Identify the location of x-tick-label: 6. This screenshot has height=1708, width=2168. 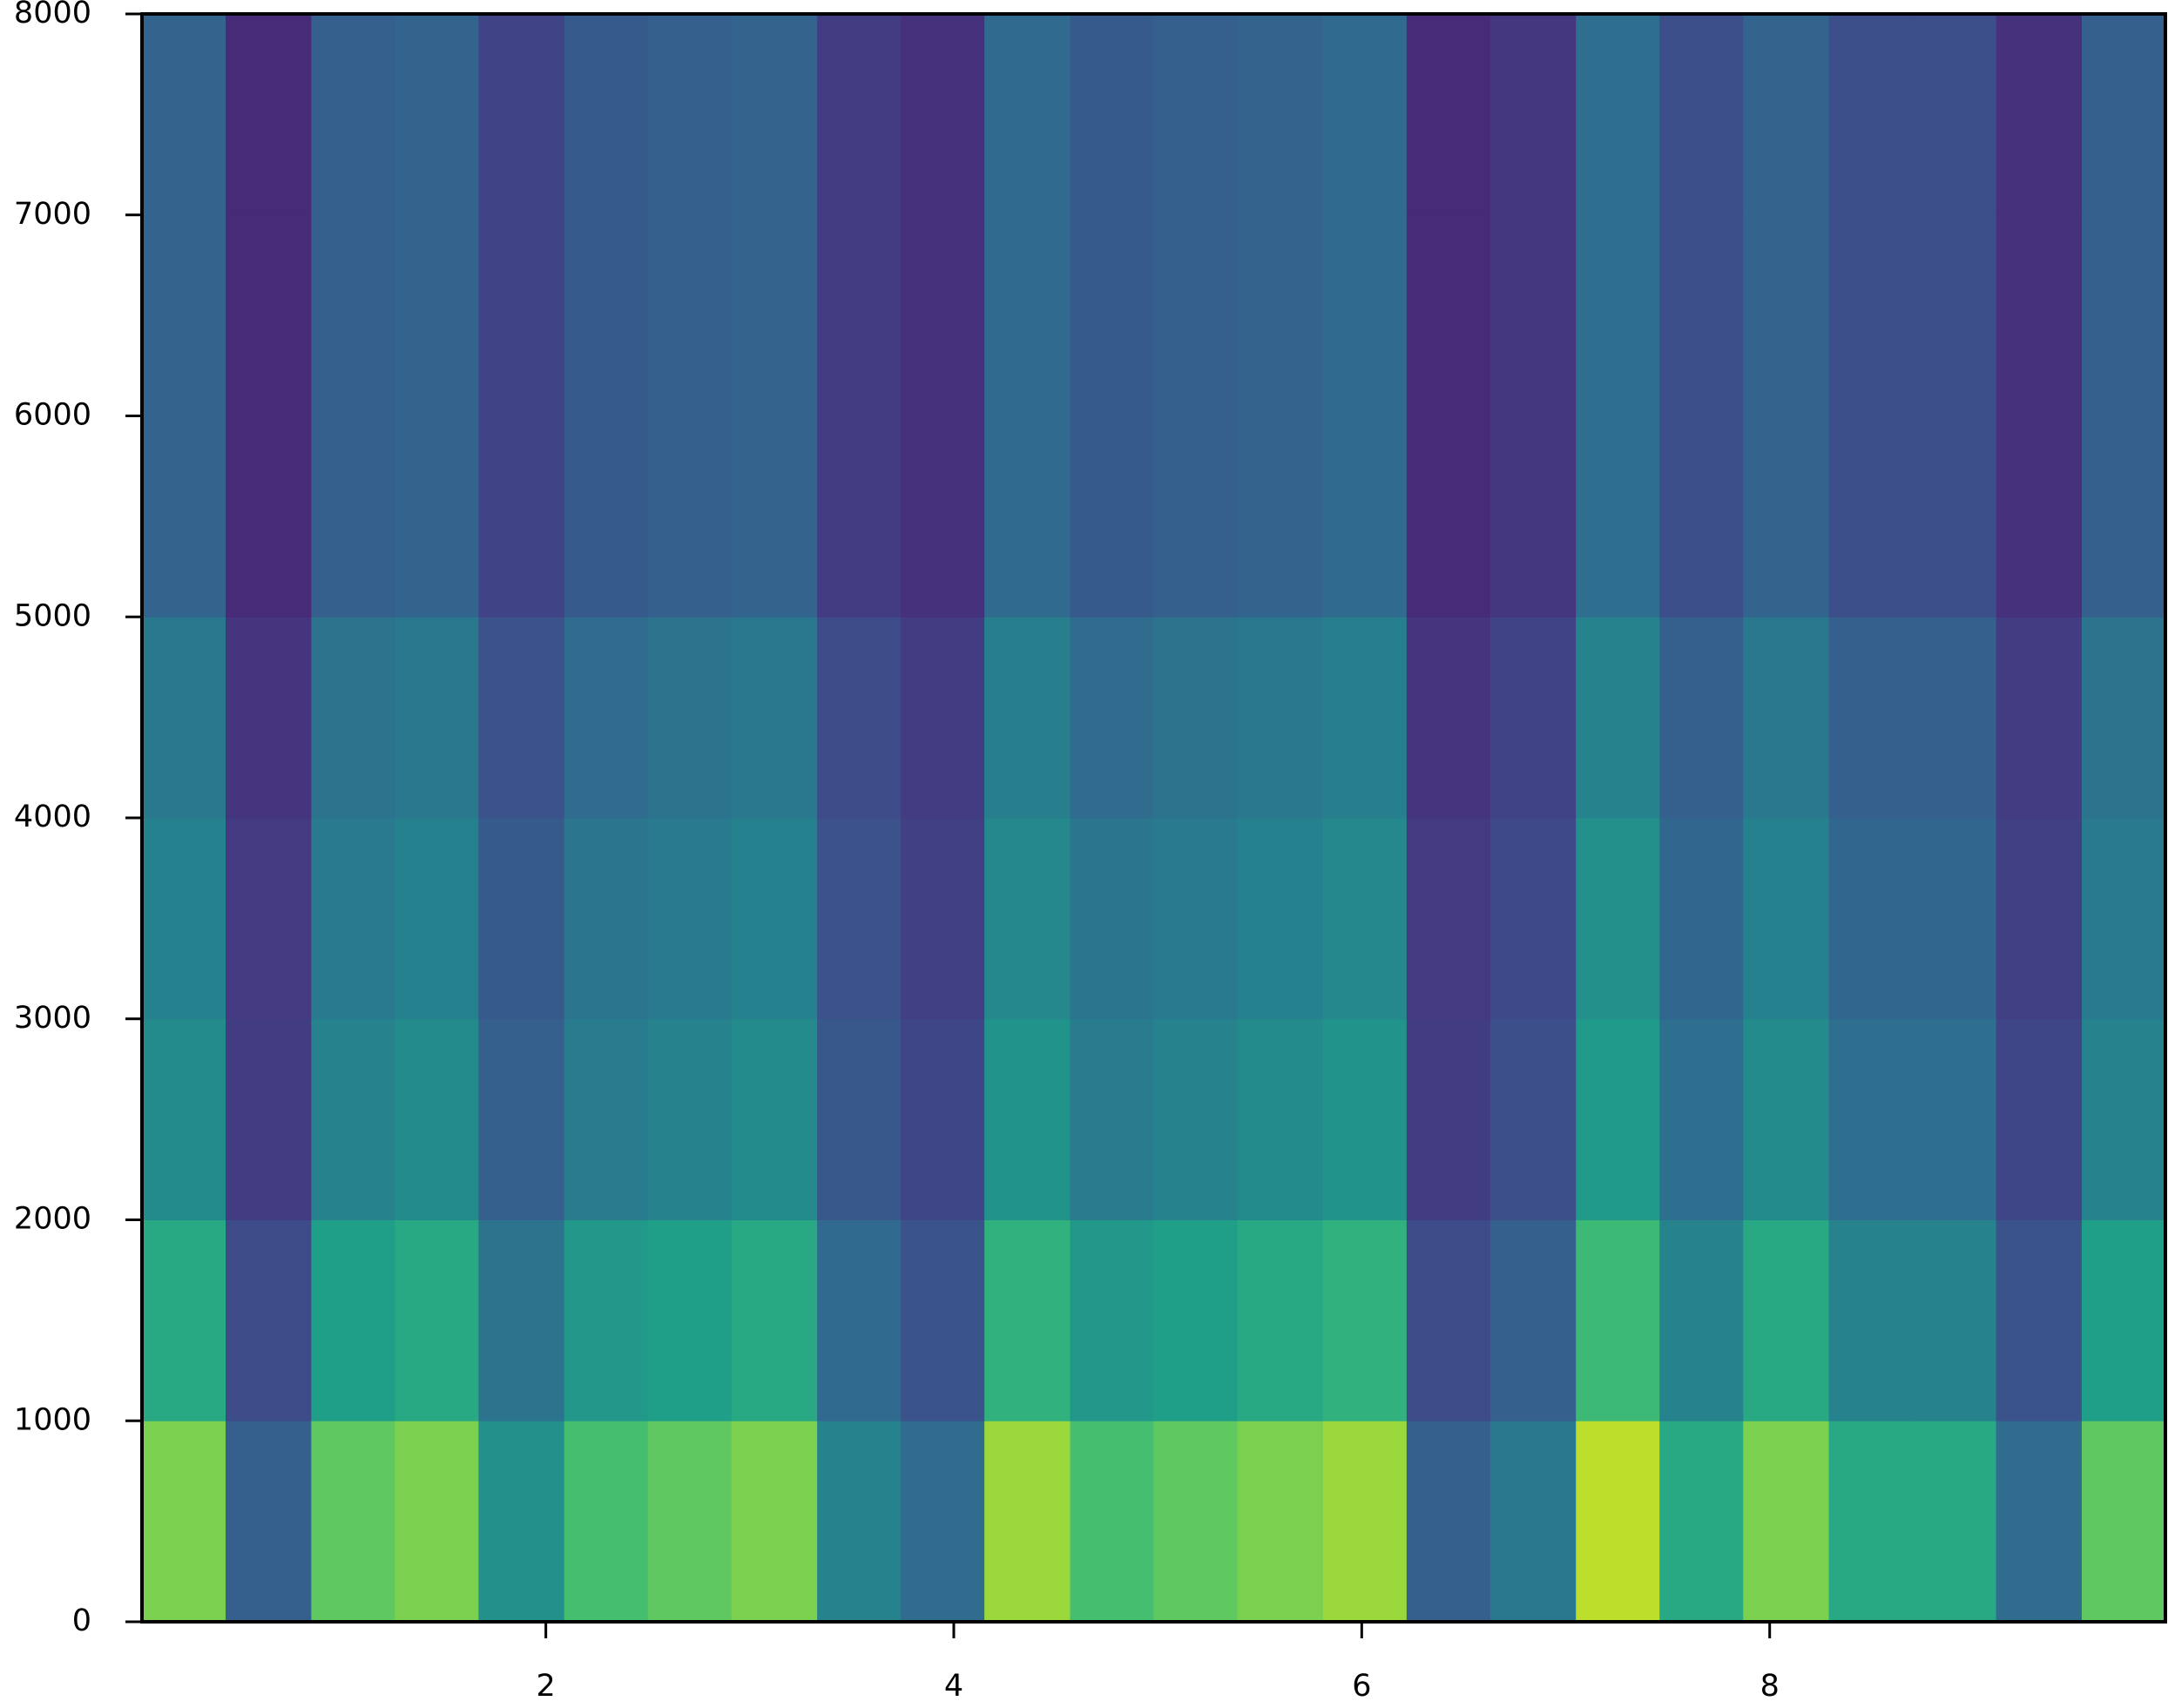
(1362, 1686).